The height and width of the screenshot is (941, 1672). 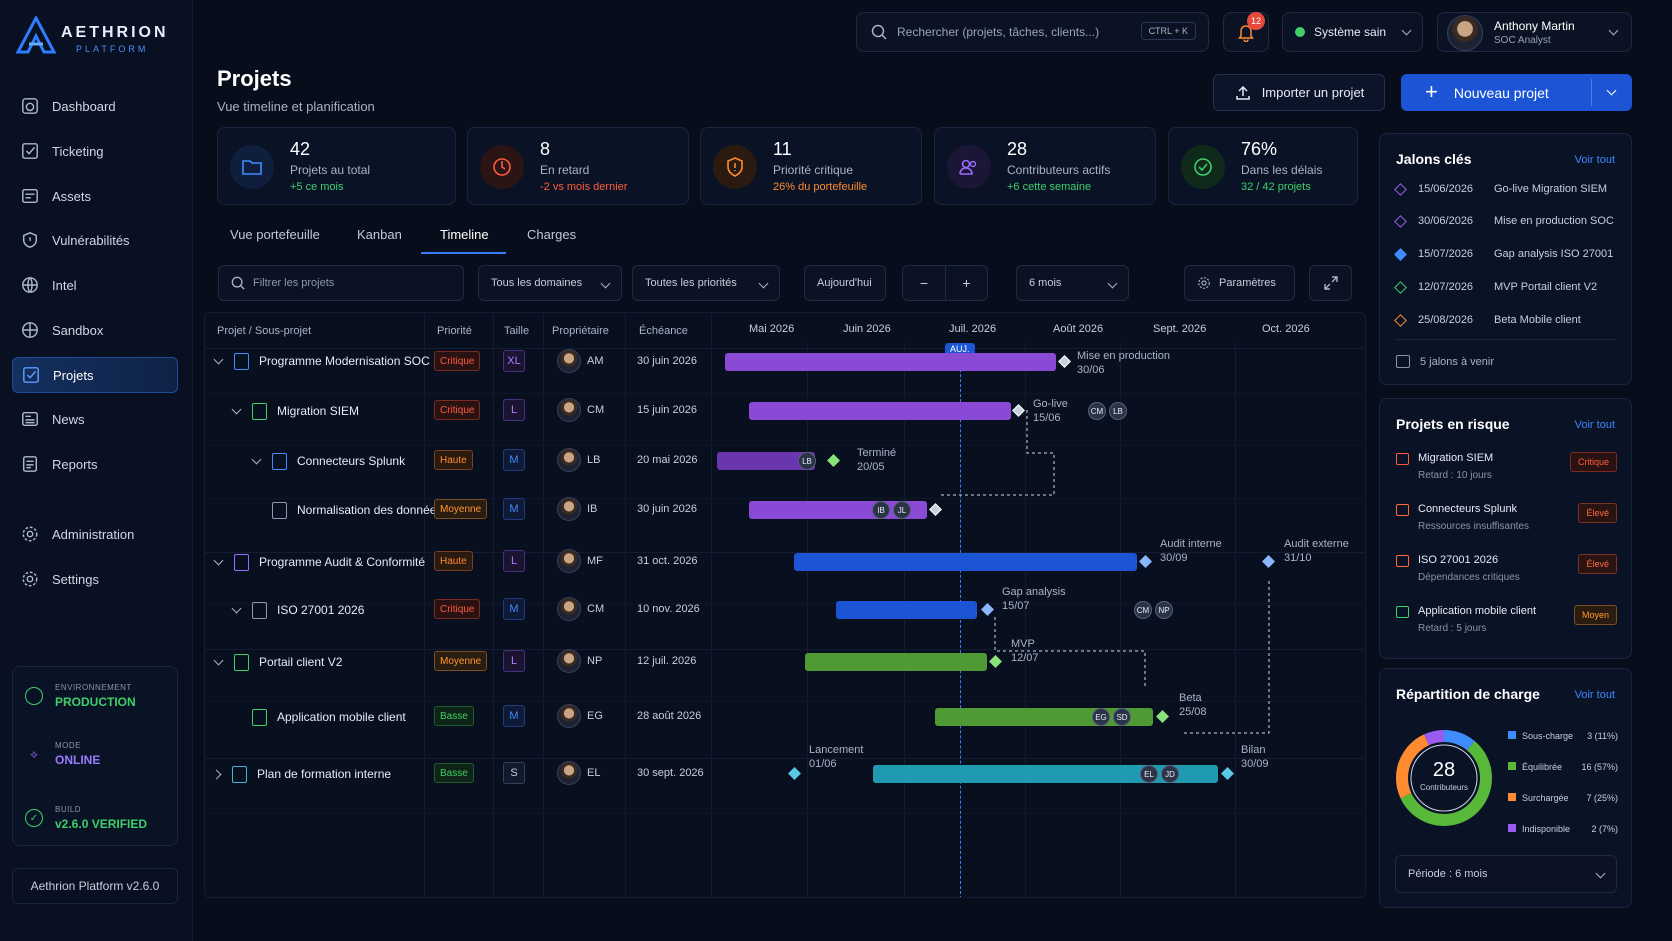 I want to click on gantt-bar-portail-client, so click(x=896, y=662).